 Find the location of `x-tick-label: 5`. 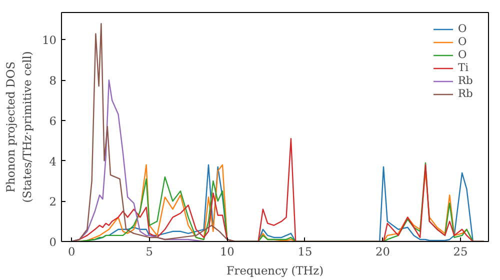

x-tick-label: 5 is located at coordinates (150, 251).